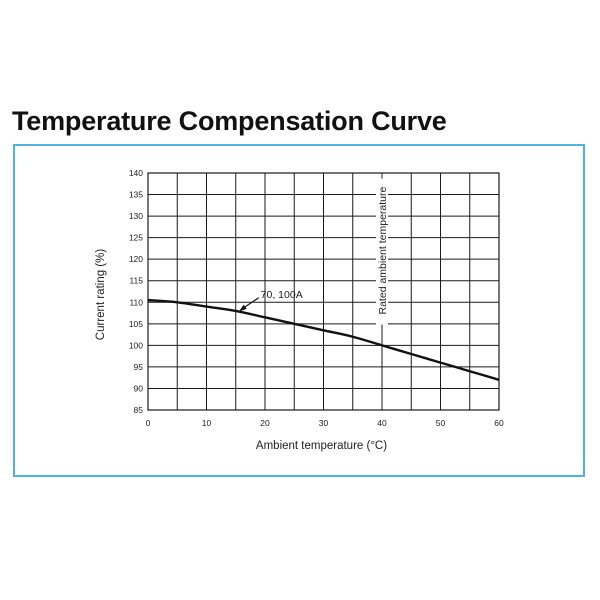  What do you see at coordinates (136, 324) in the screenshot?
I see `y-tick-label: 105` at bounding box center [136, 324].